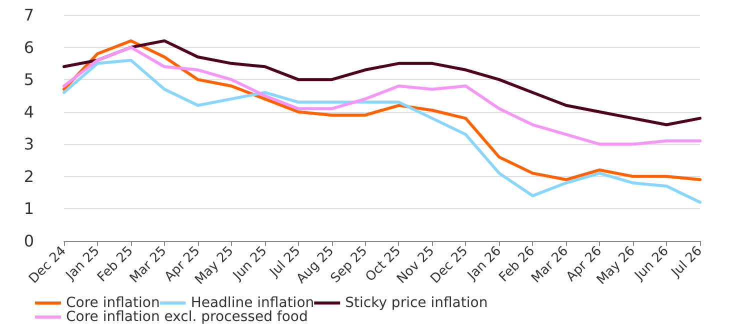  I want to click on y-tick-label: 6, so click(29, 47).